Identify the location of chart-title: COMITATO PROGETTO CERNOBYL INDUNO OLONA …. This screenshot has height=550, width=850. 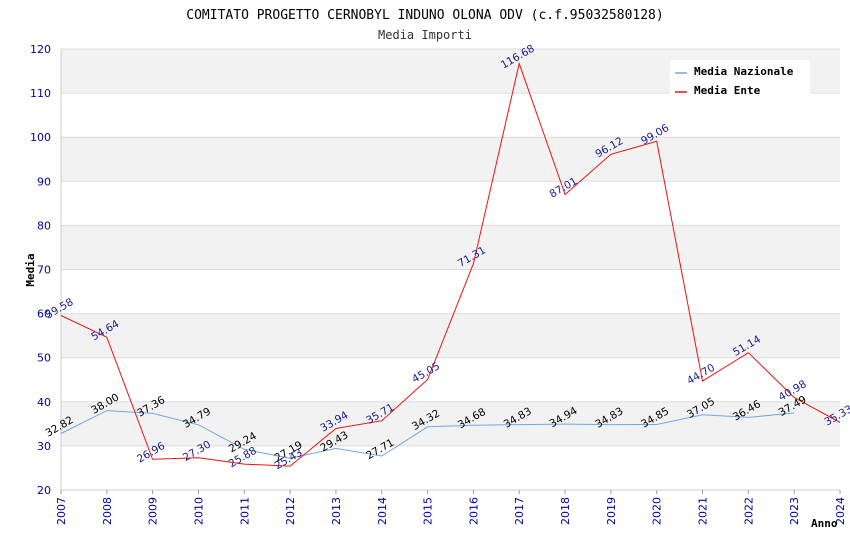
(424, 15).